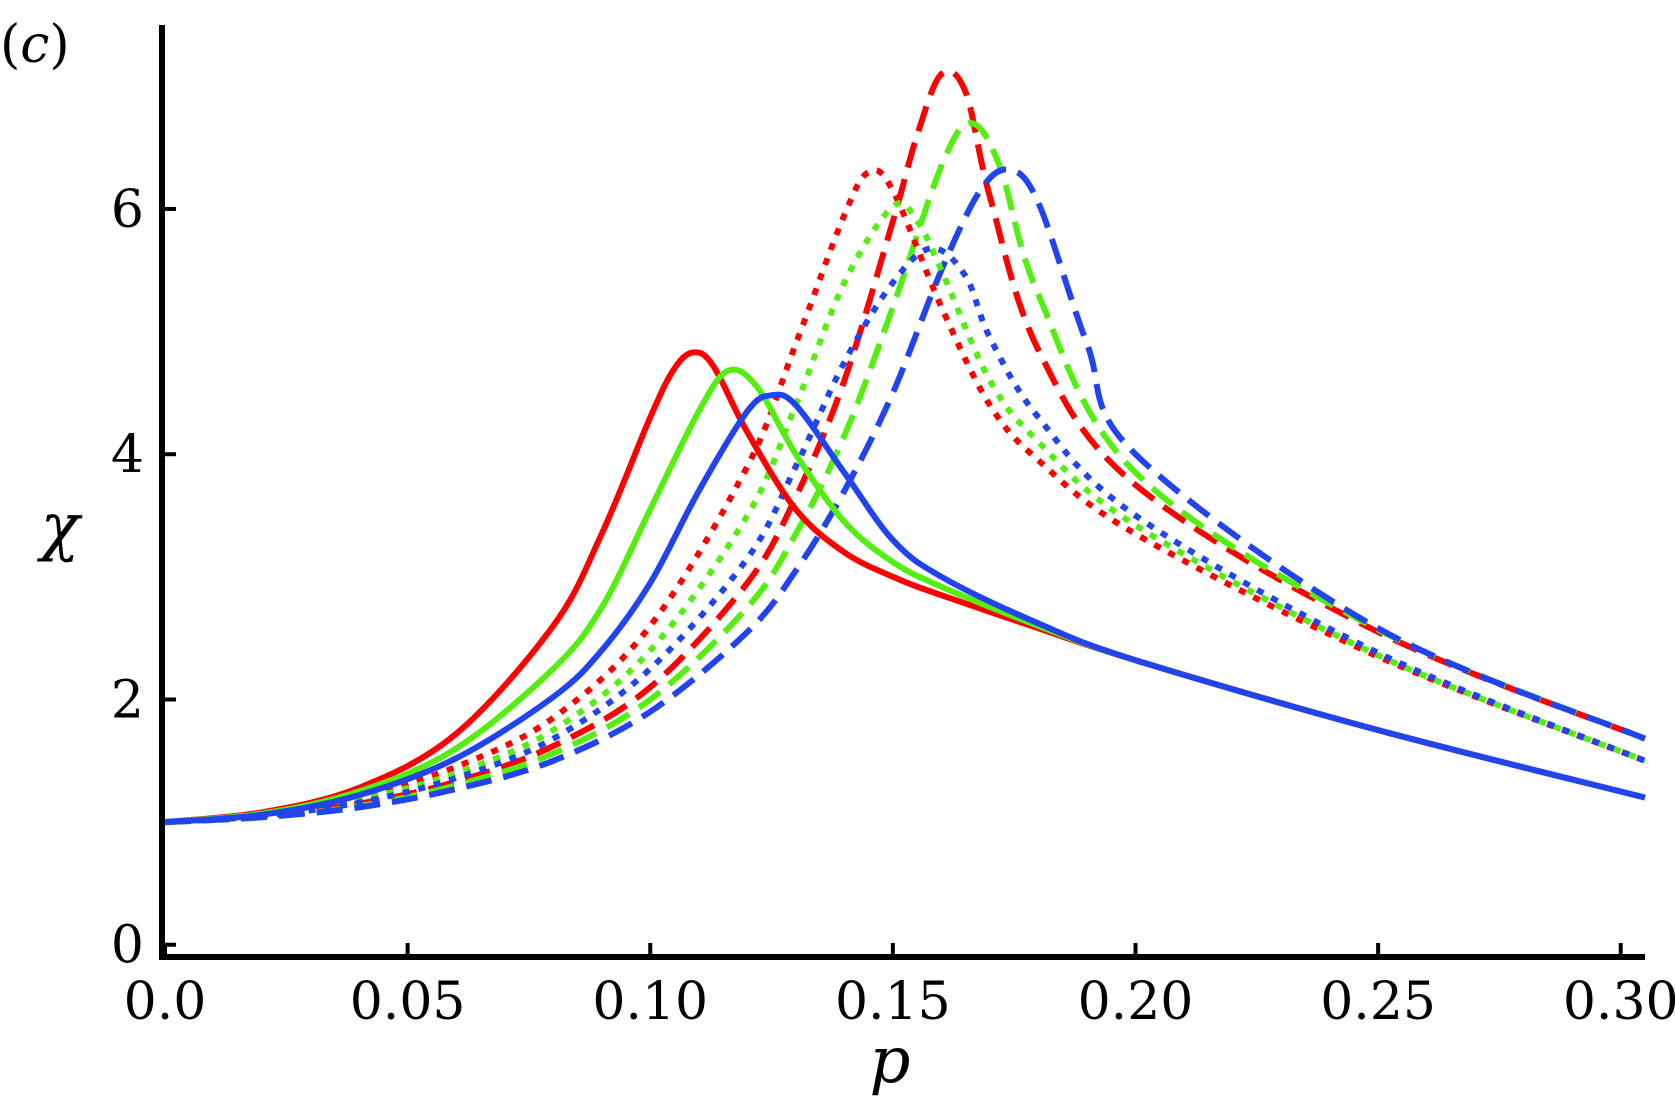 The height and width of the screenshot is (1100, 1675). Describe the element at coordinates (60, 527) in the screenshot. I see `y-axis-title: χ` at that location.